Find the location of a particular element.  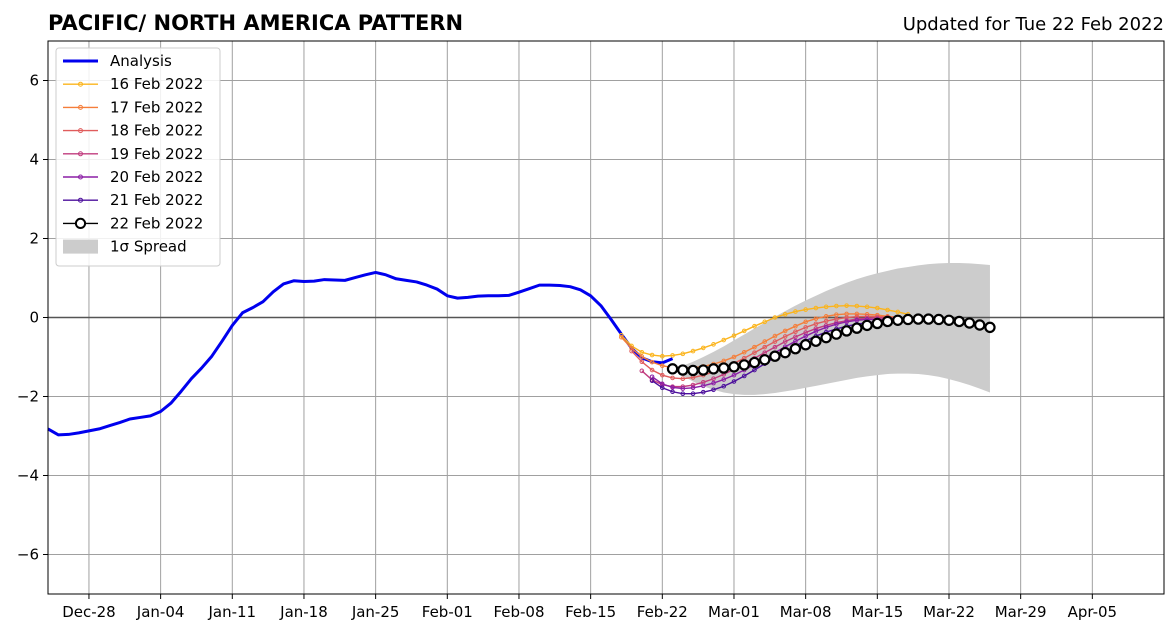

forecast-line is located at coordinates (775, 352).